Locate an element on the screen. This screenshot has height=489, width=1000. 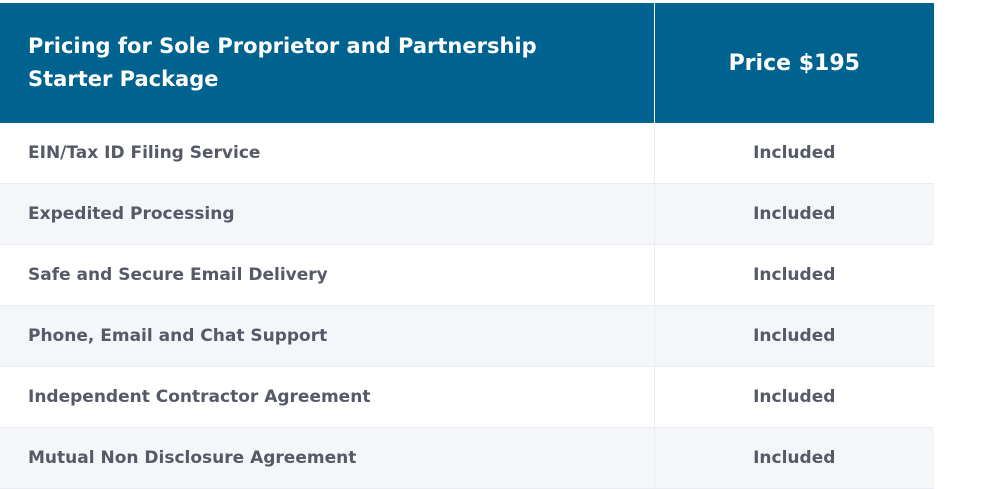
package-price: Price $195 is located at coordinates (794, 63).